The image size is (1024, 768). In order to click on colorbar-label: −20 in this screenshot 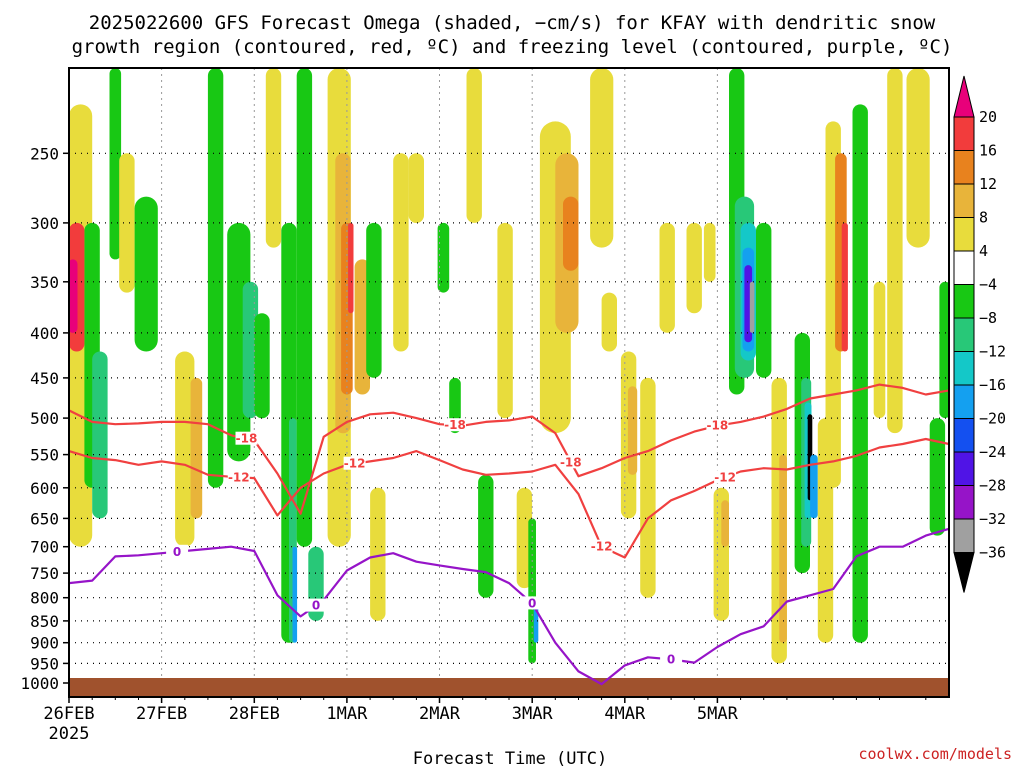, I will do `click(992, 419)`.